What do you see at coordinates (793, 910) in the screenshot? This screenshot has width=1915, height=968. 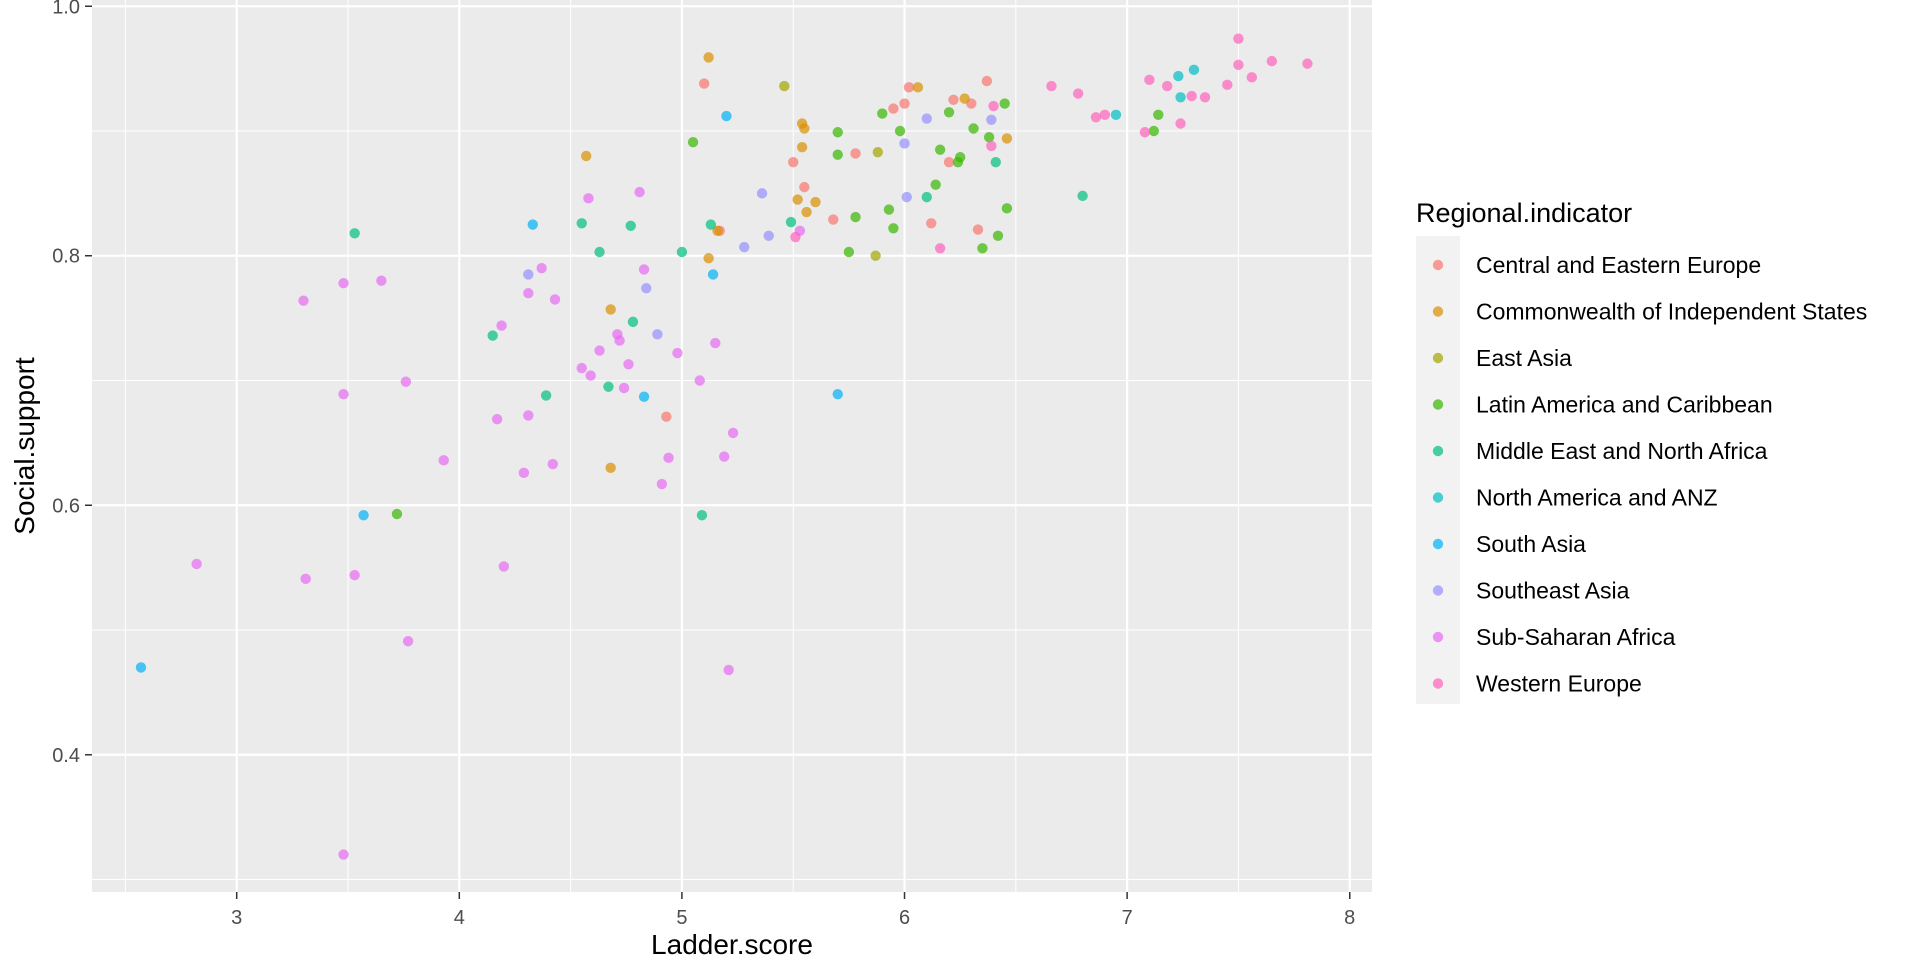 I see `x-axis: 3 4 5 6 7 8` at bounding box center [793, 910].